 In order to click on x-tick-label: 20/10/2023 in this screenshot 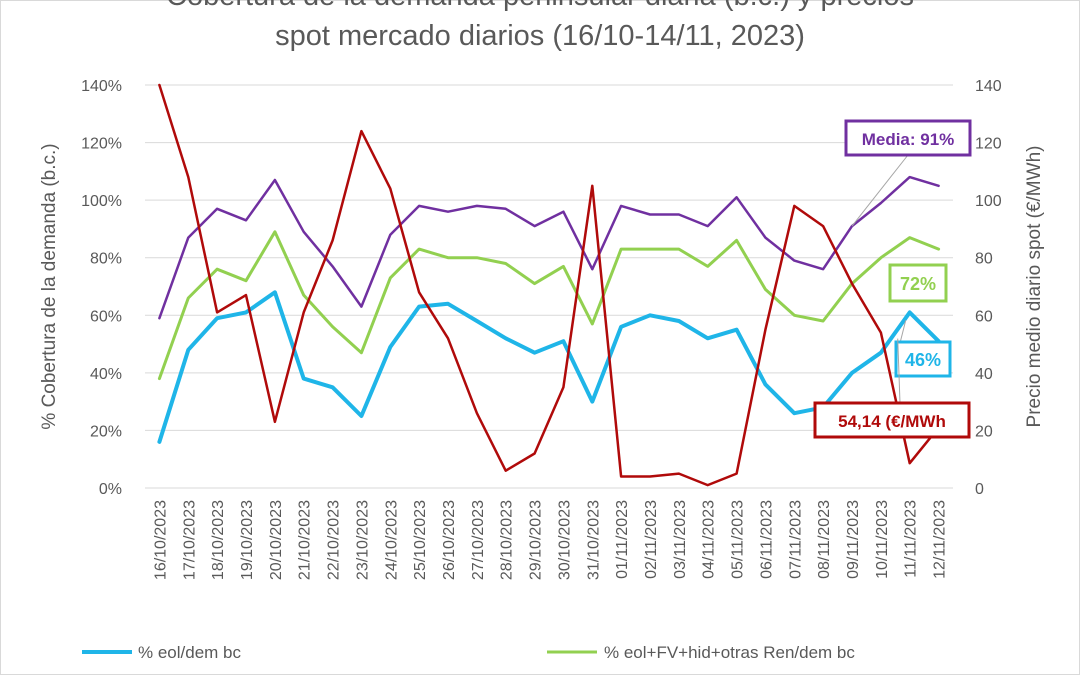, I will do `click(276, 540)`.